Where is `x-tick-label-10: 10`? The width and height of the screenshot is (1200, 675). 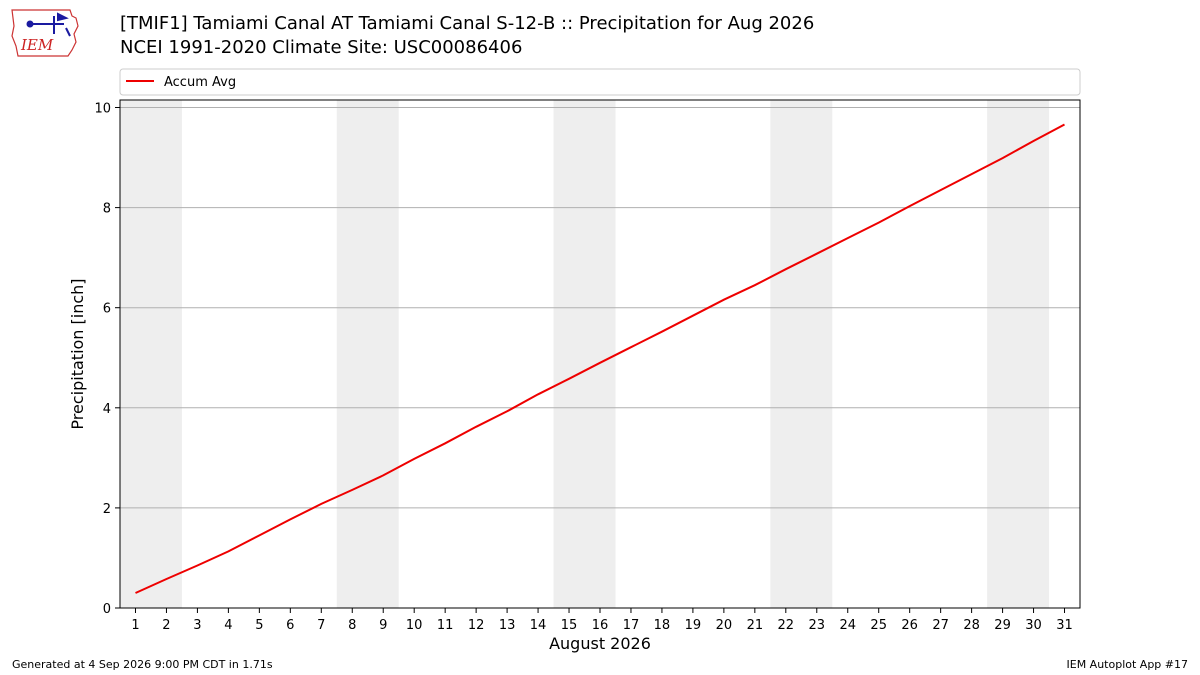
x-tick-label-10: 10 is located at coordinates (414, 625).